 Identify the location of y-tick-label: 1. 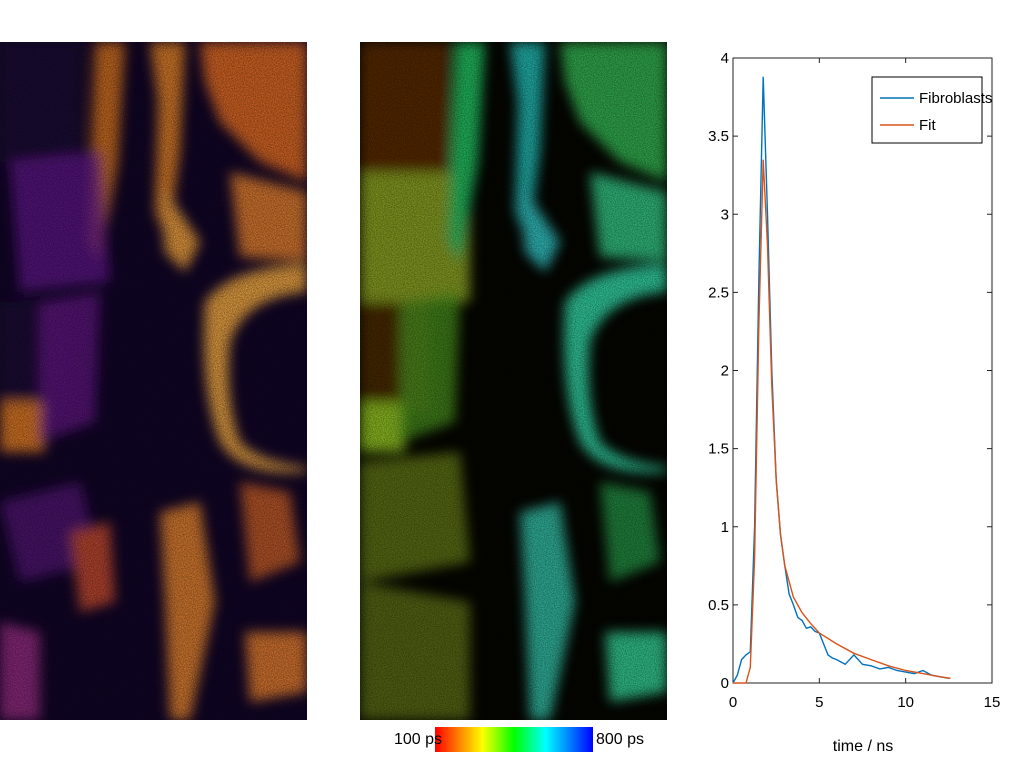
(725, 527).